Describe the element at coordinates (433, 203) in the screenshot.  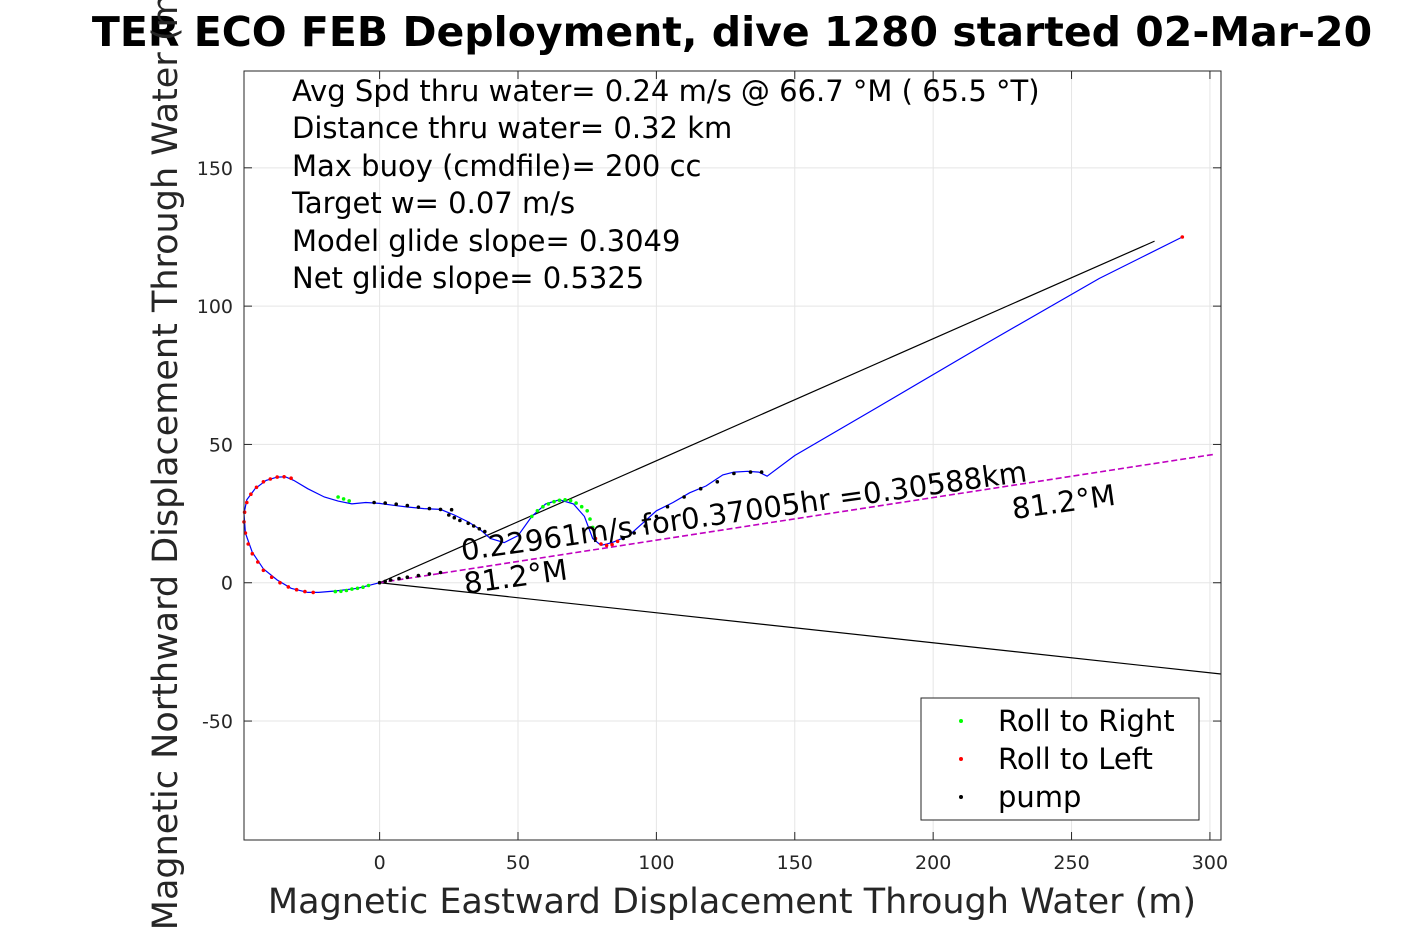
I see `info-line: Target w= 0.07 m/s` at that location.